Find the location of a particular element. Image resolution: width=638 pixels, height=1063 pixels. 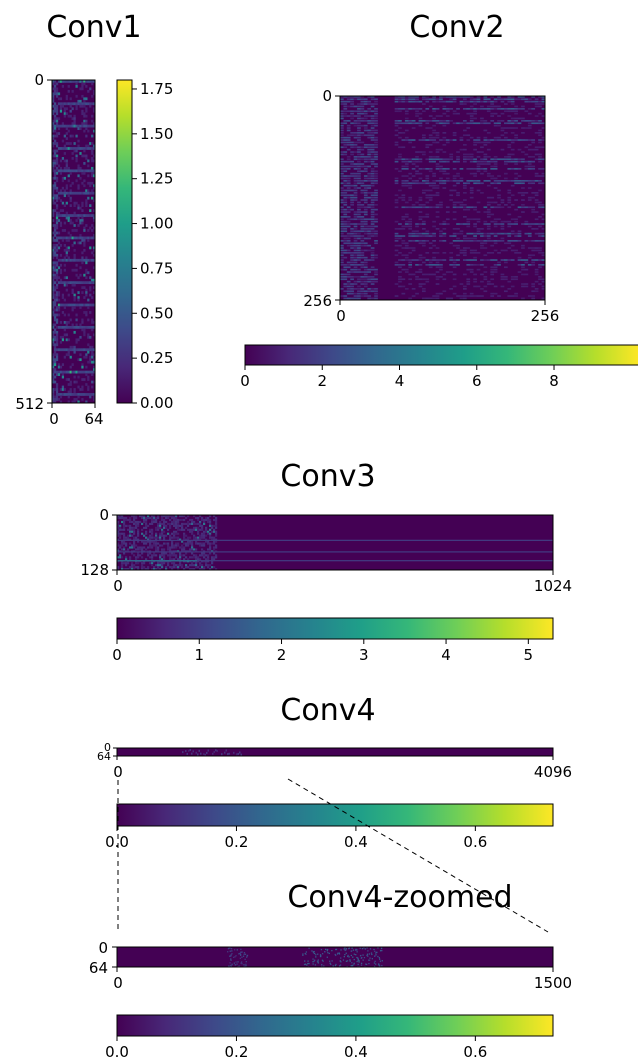

colorbar-tick-label: 0.4 is located at coordinates (356, 842).